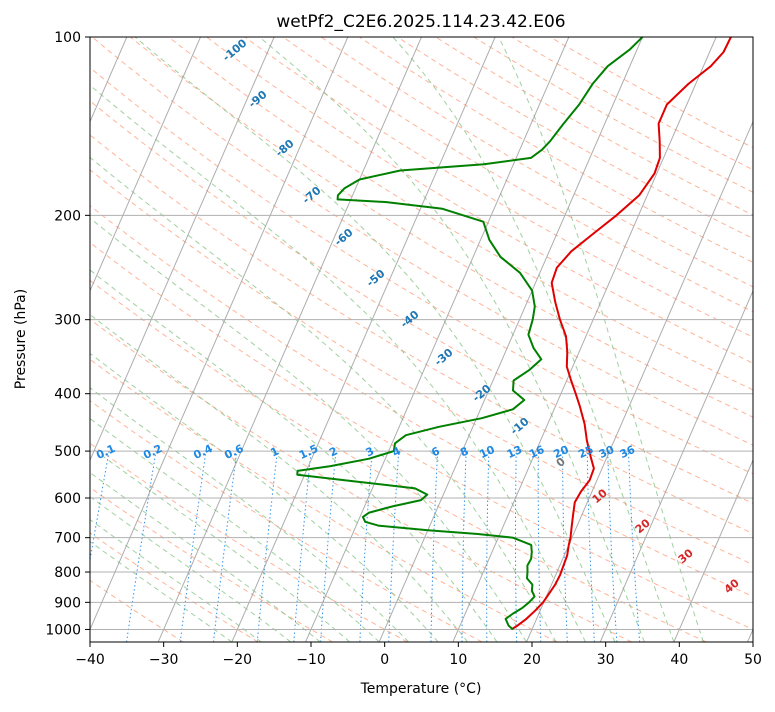 This screenshot has height=712, width=775. Describe the element at coordinates (679, 660) in the screenshot. I see `x-tick-label: 40` at that location.